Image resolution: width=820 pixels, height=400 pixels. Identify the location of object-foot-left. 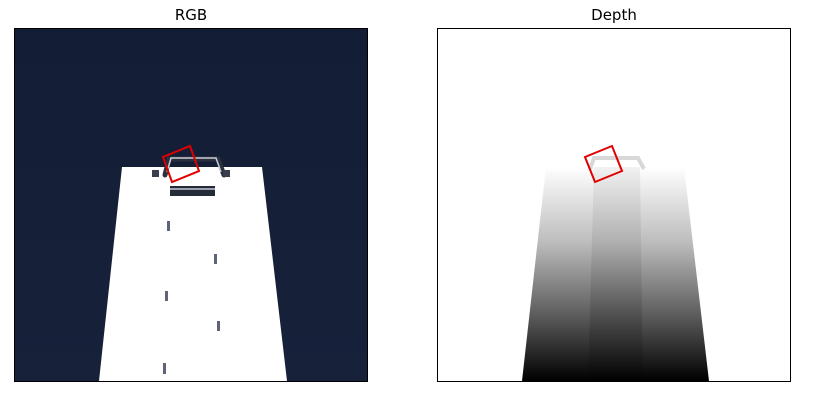
(155, 173).